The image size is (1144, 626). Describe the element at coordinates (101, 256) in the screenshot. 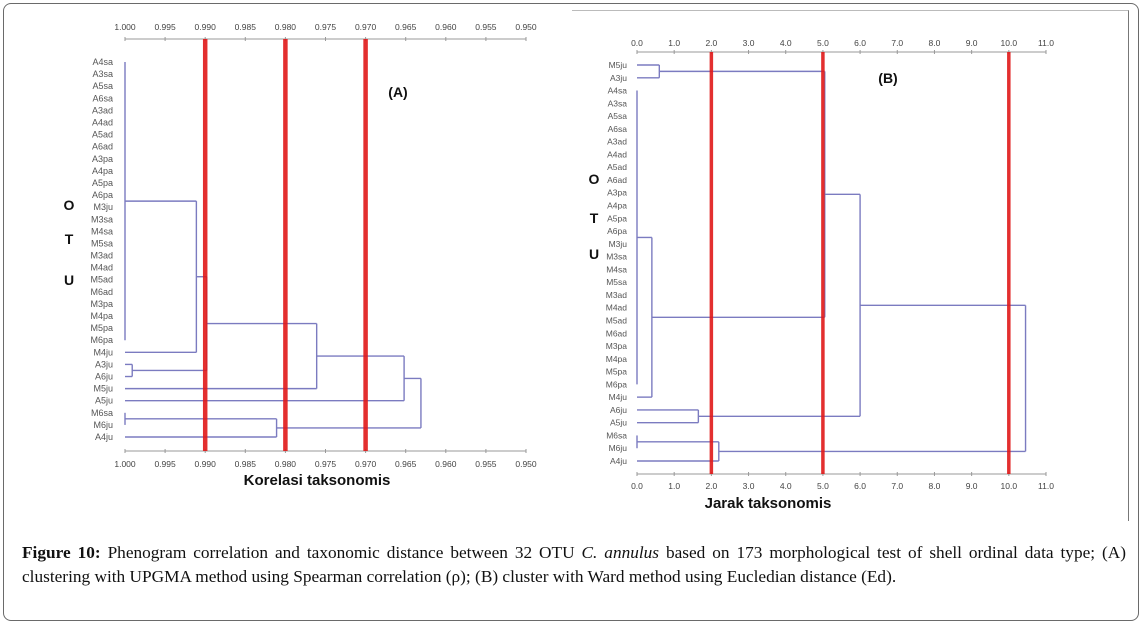

I see `panel-a-leaf-label: M3ad` at that location.